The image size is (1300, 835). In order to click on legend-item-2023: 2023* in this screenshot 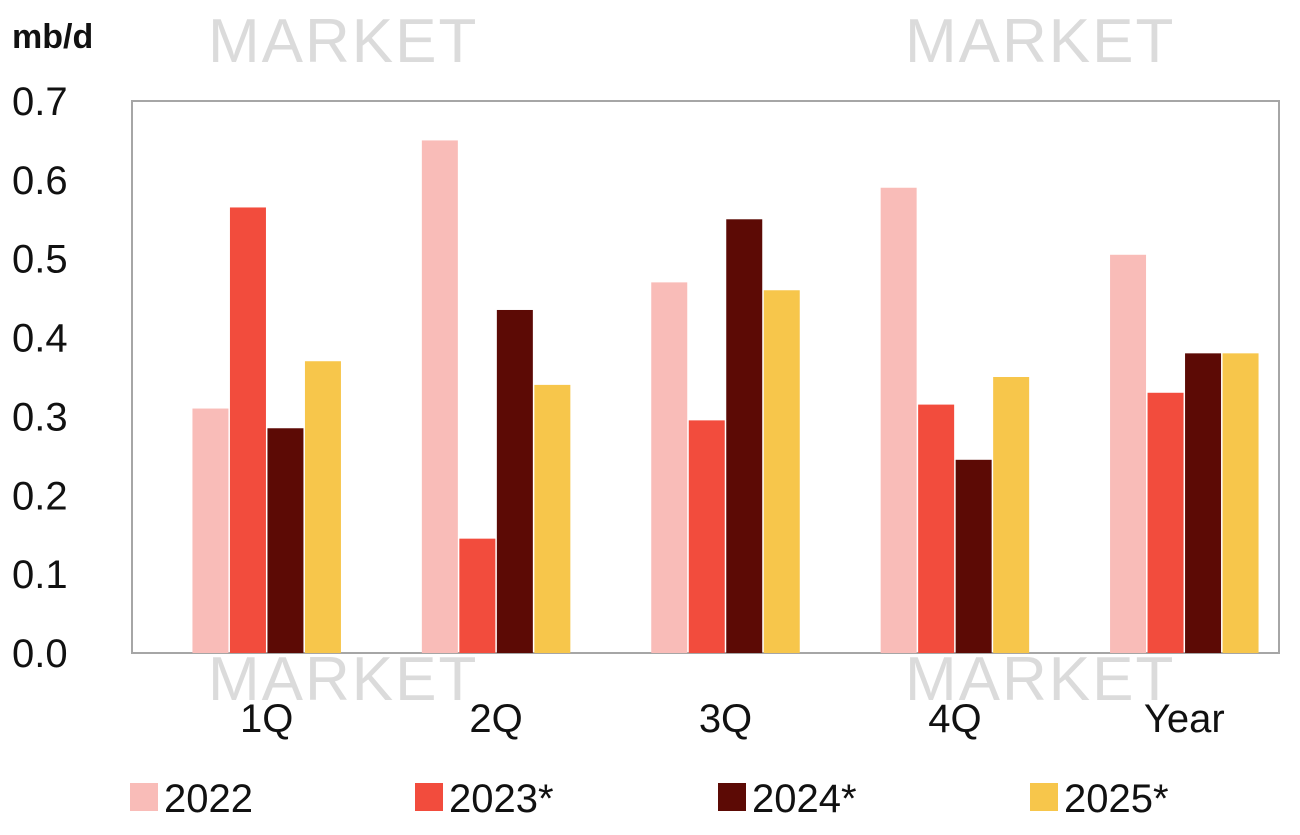, I will do `click(484, 799)`.